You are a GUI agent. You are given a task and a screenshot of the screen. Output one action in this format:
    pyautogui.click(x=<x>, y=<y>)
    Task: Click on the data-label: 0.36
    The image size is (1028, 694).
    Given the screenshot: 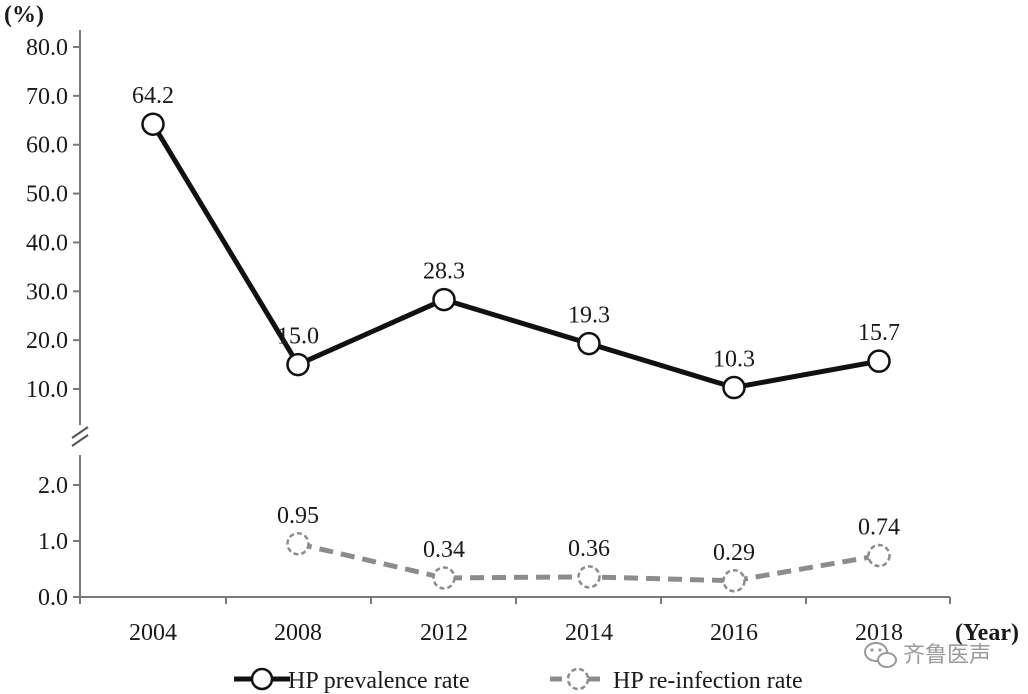 What is the action you would take?
    pyautogui.click(x=589, y=549)
    